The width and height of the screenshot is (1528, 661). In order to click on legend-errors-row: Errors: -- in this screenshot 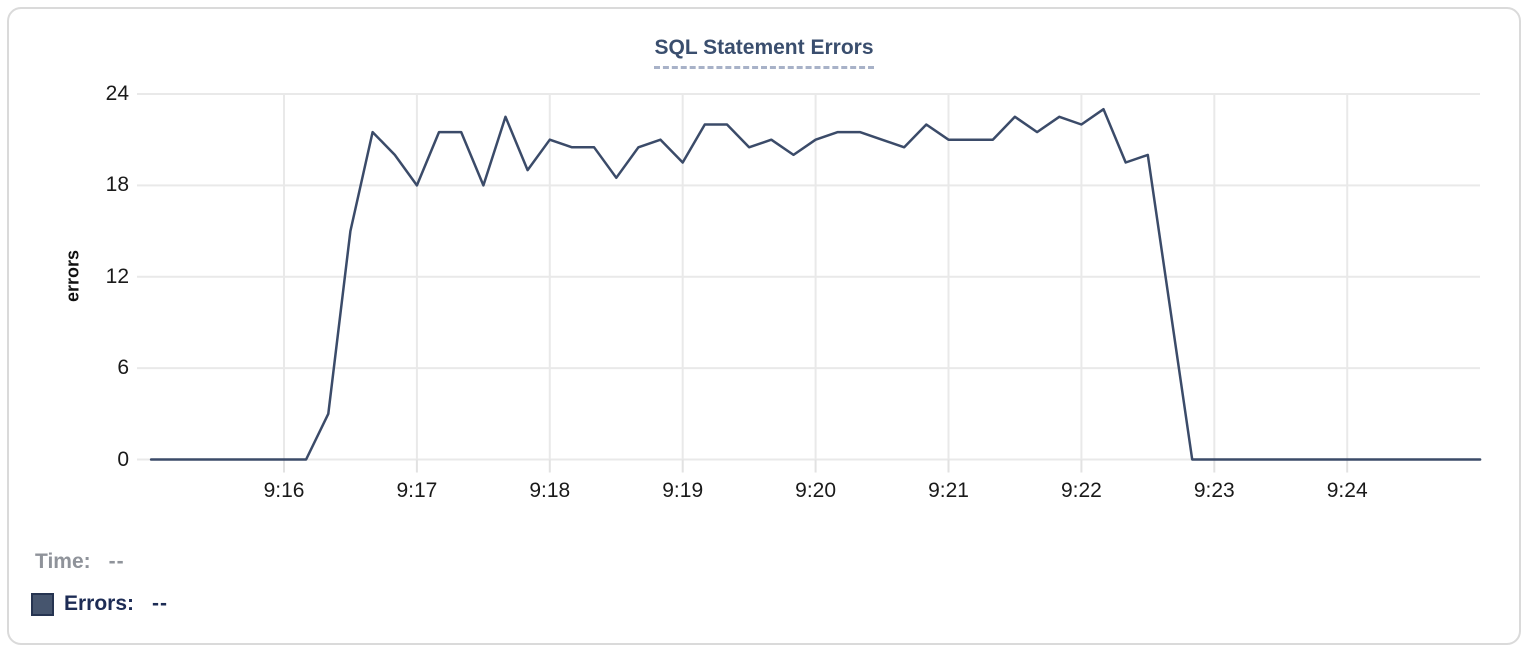, I will do `click(99, 604)`.